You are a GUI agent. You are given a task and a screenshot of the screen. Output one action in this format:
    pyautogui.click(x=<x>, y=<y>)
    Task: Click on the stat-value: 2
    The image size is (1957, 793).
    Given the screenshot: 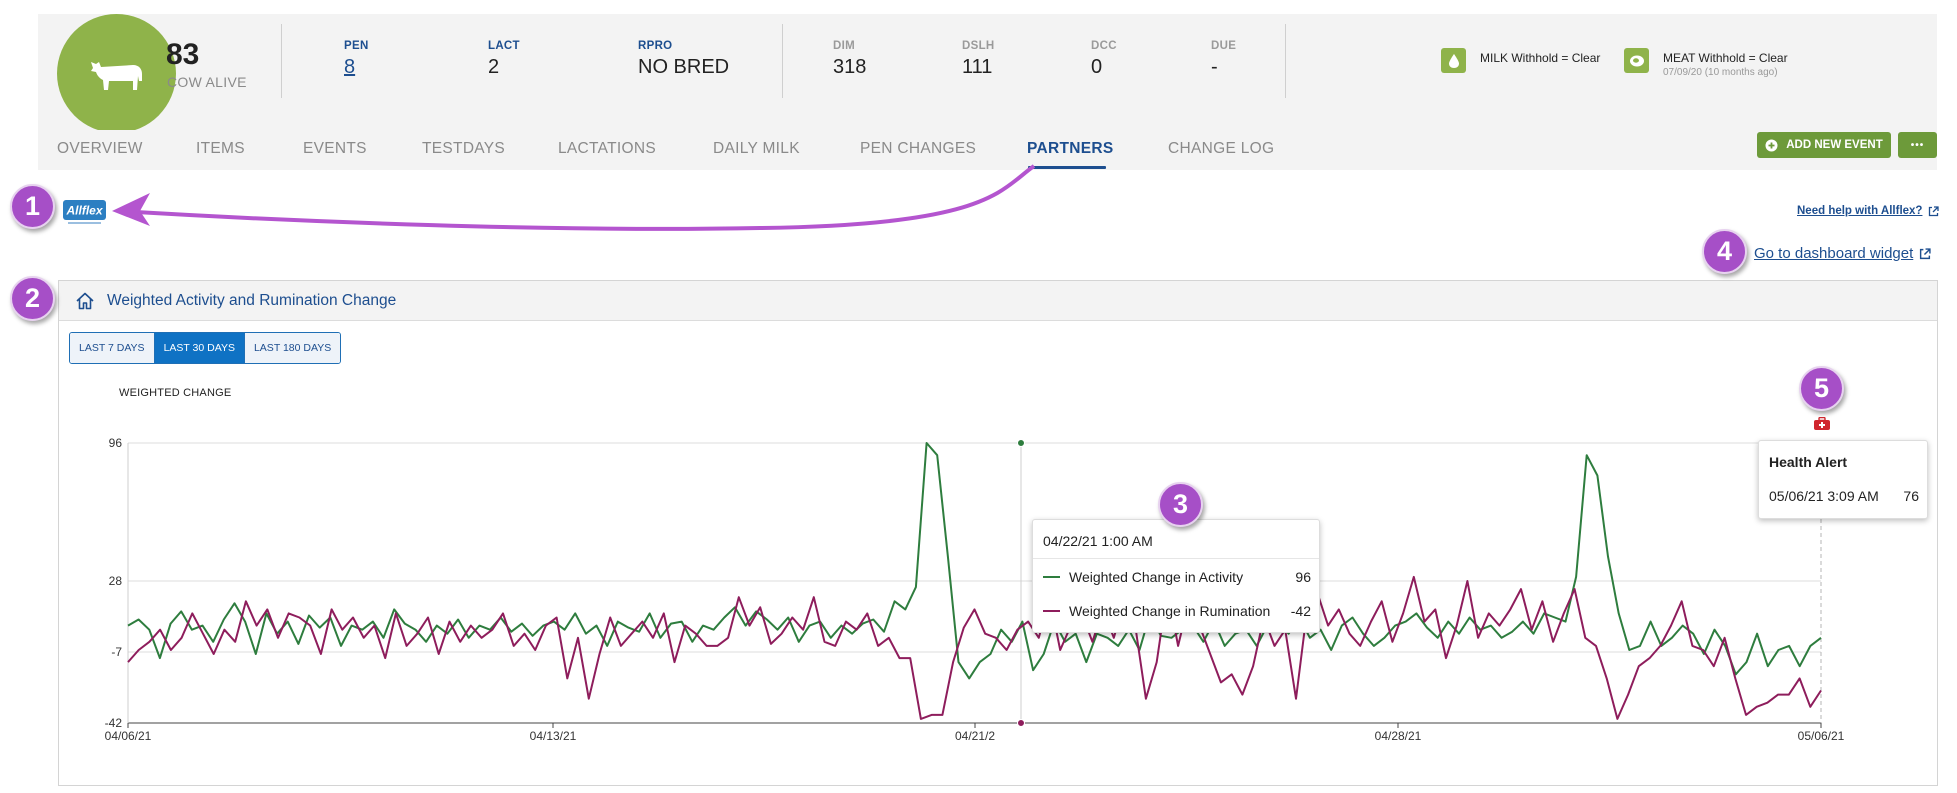 What is the action you would take?
    pyautogui.click(x=494, y=67)
    